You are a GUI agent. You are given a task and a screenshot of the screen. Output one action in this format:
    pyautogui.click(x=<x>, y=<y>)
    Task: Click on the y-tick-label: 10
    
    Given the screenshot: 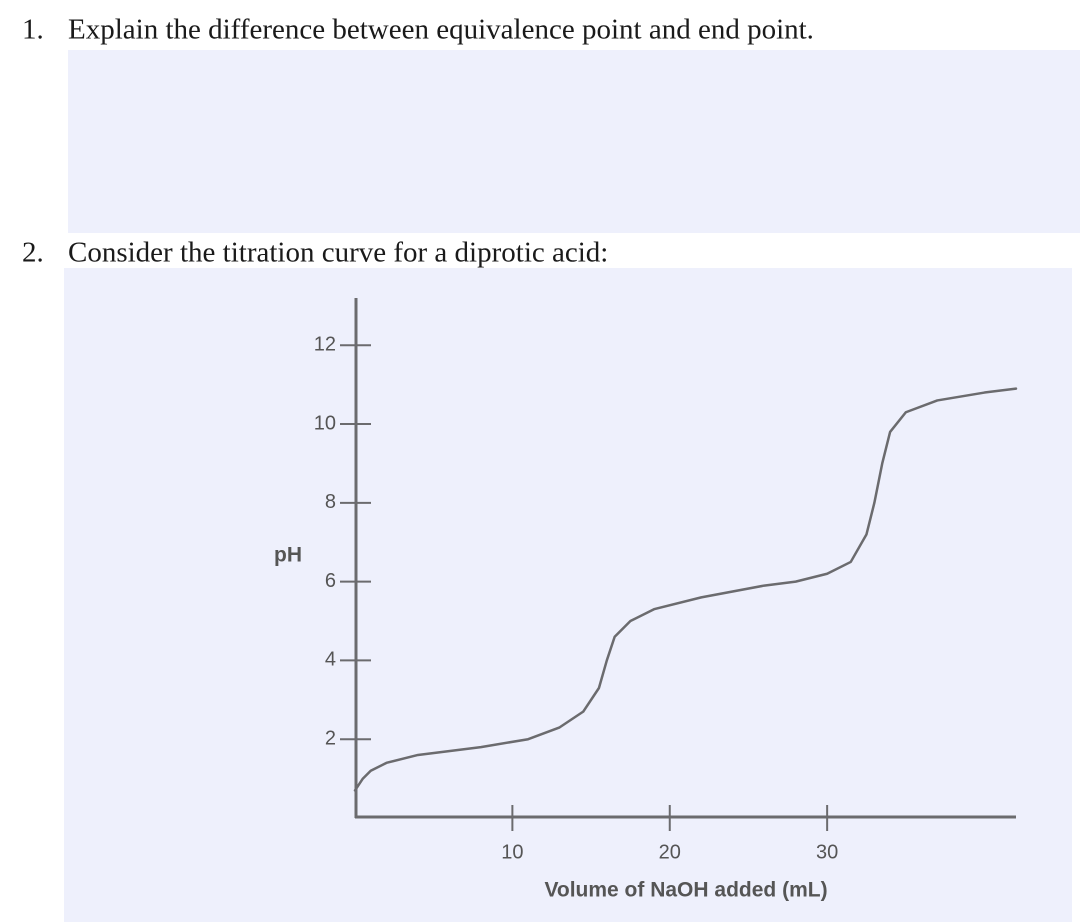 What is the action you would take?
    pyautogui.click(x=325, y=423)
    